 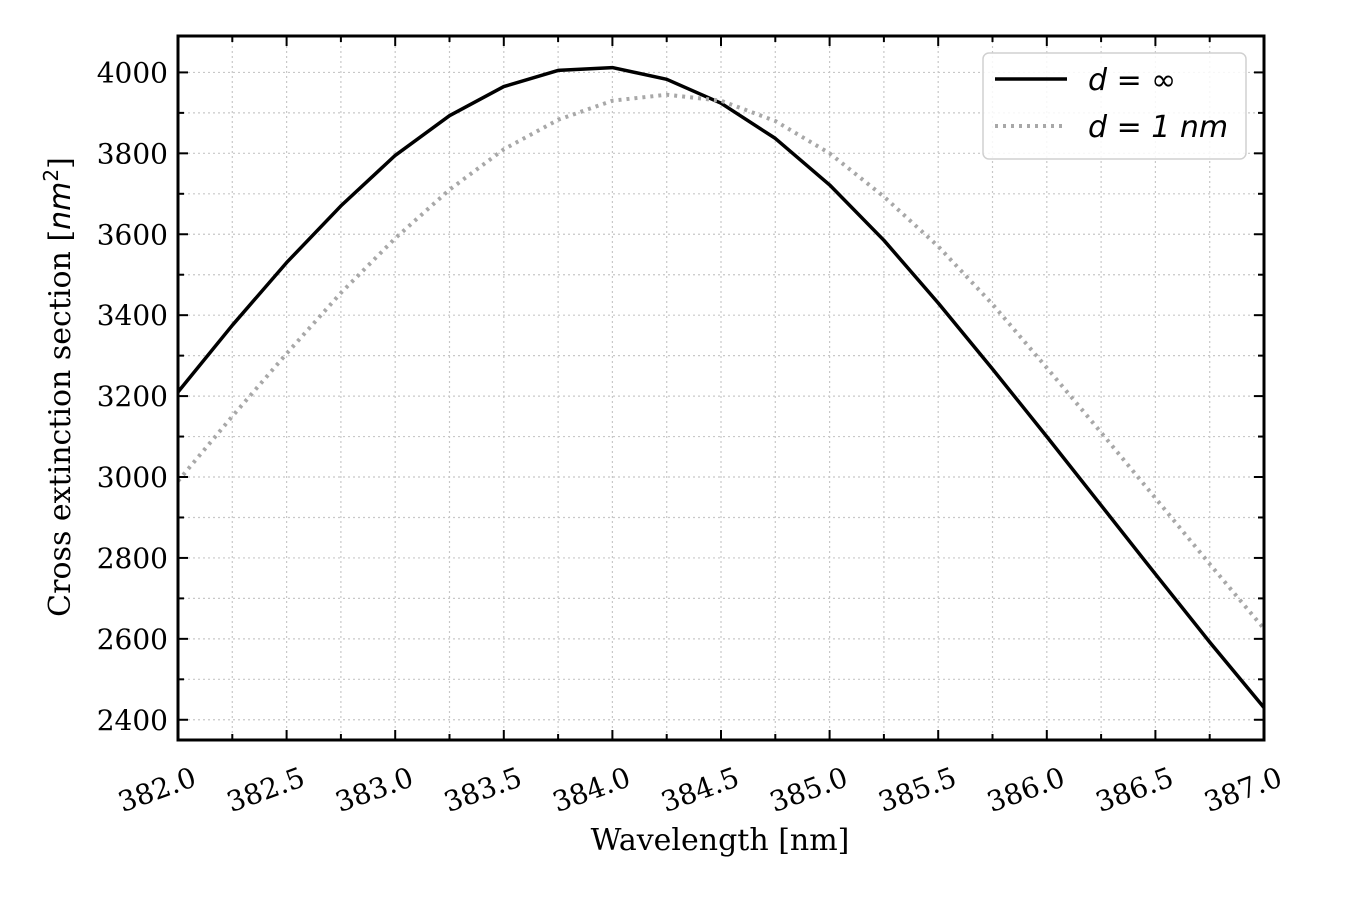 What do you see at coordinates (1114, 106) in the screenshot?
I see `legend: d = ∞ d = 1 nm` at bounding box center [1114, 106].